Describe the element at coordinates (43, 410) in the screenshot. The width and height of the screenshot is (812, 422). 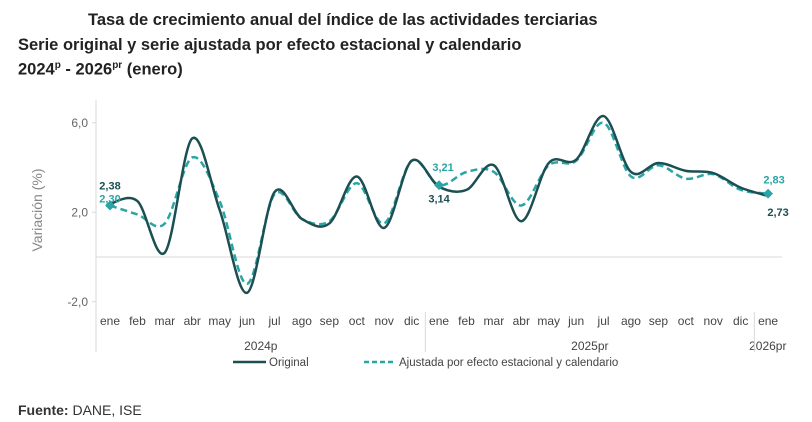
I see `source-label: Fuente:` at that location.